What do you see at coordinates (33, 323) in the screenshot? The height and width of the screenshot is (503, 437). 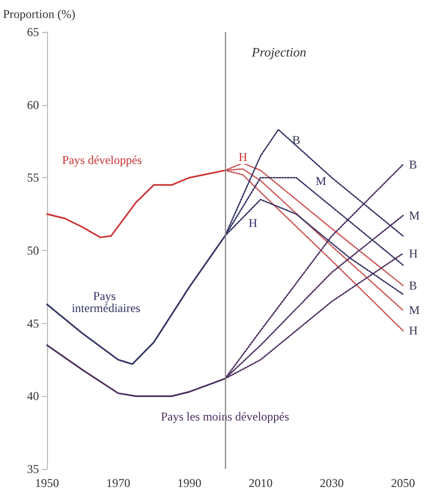 I see `y-tick-label: 45` at bounding box center [33, 323].